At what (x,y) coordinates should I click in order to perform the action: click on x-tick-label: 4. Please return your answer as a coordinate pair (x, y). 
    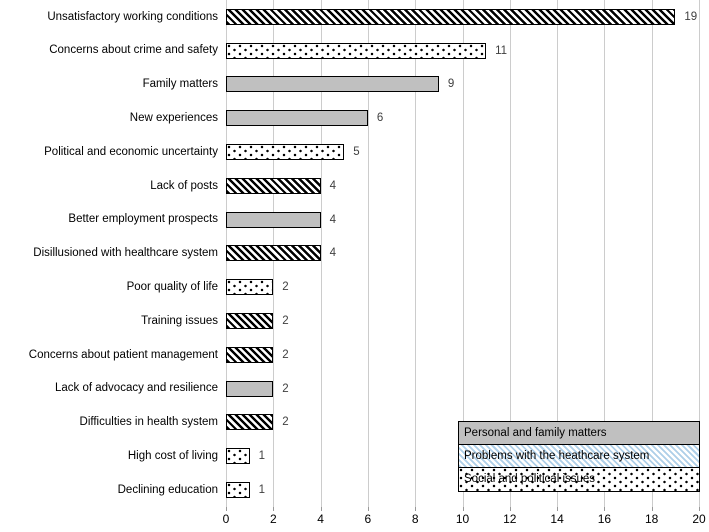
    Looking at the image, I should click on (320, 519).